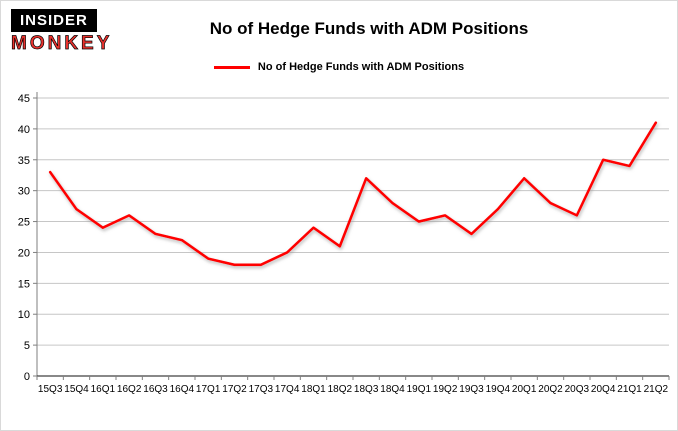 Image resolution: width=678 pixels, height=431 pixels. I want to click on logo-insider-text: INSIDER, so click(54, 20).